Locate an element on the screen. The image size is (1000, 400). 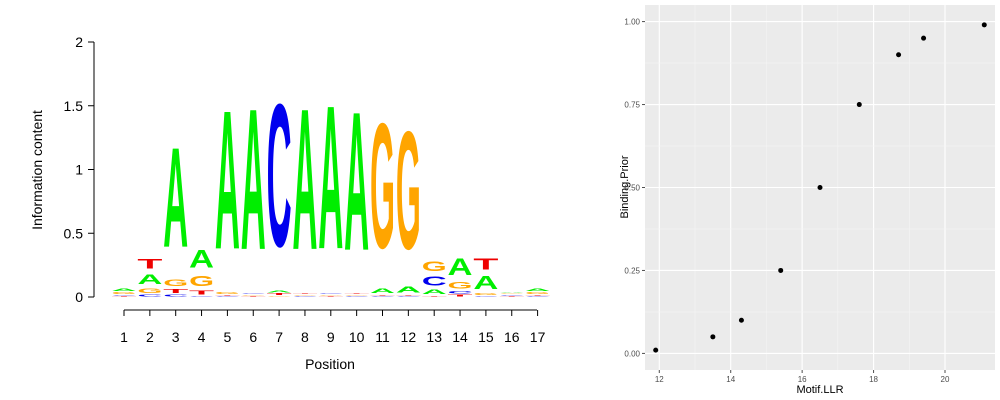
x-axis-ticks: 12 14 16 18 20 is located at coordinates (802, 377).